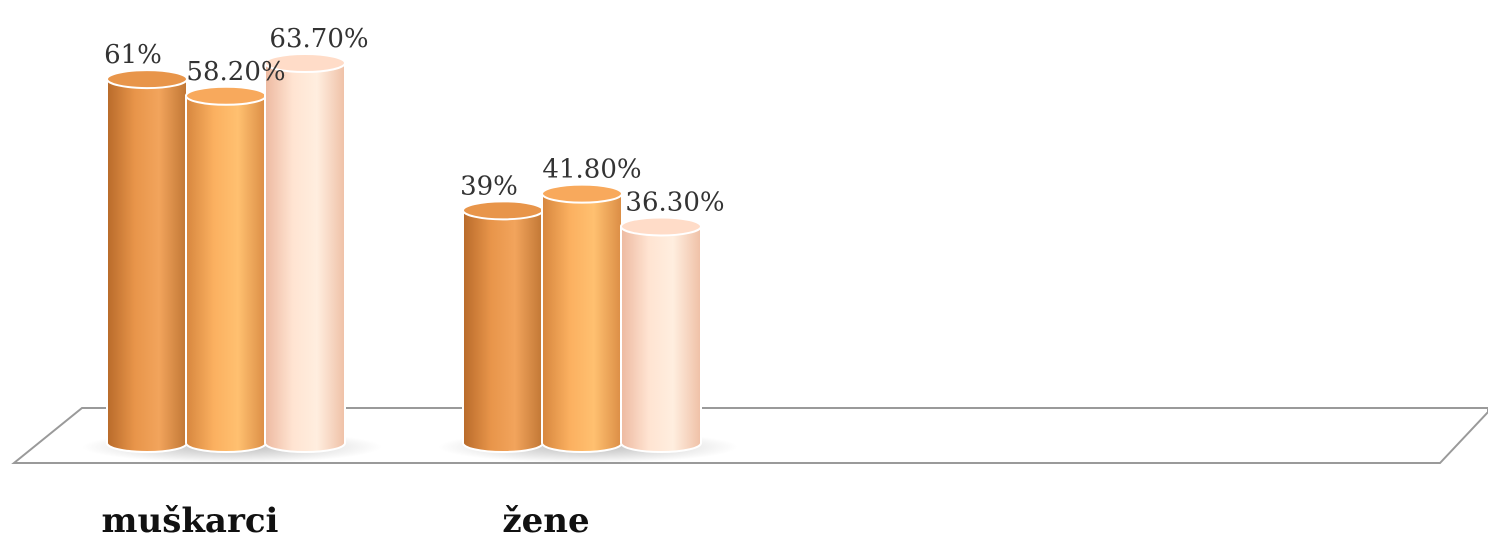 This screenshot has width=1488, height=537. Describe the element at coordinates (235, 72) in the screenshot. I see `data-label-0-1: 58.20%` at that location.